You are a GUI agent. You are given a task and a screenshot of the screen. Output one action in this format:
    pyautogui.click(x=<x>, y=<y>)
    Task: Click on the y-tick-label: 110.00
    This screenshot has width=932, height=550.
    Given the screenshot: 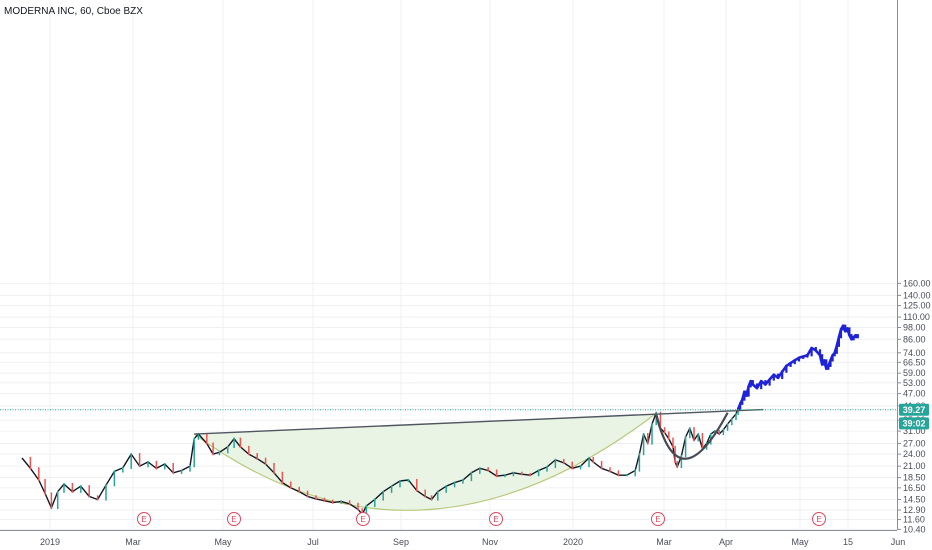 What is the action you would take?
    pyautogui.click(x=916, y=317)
    